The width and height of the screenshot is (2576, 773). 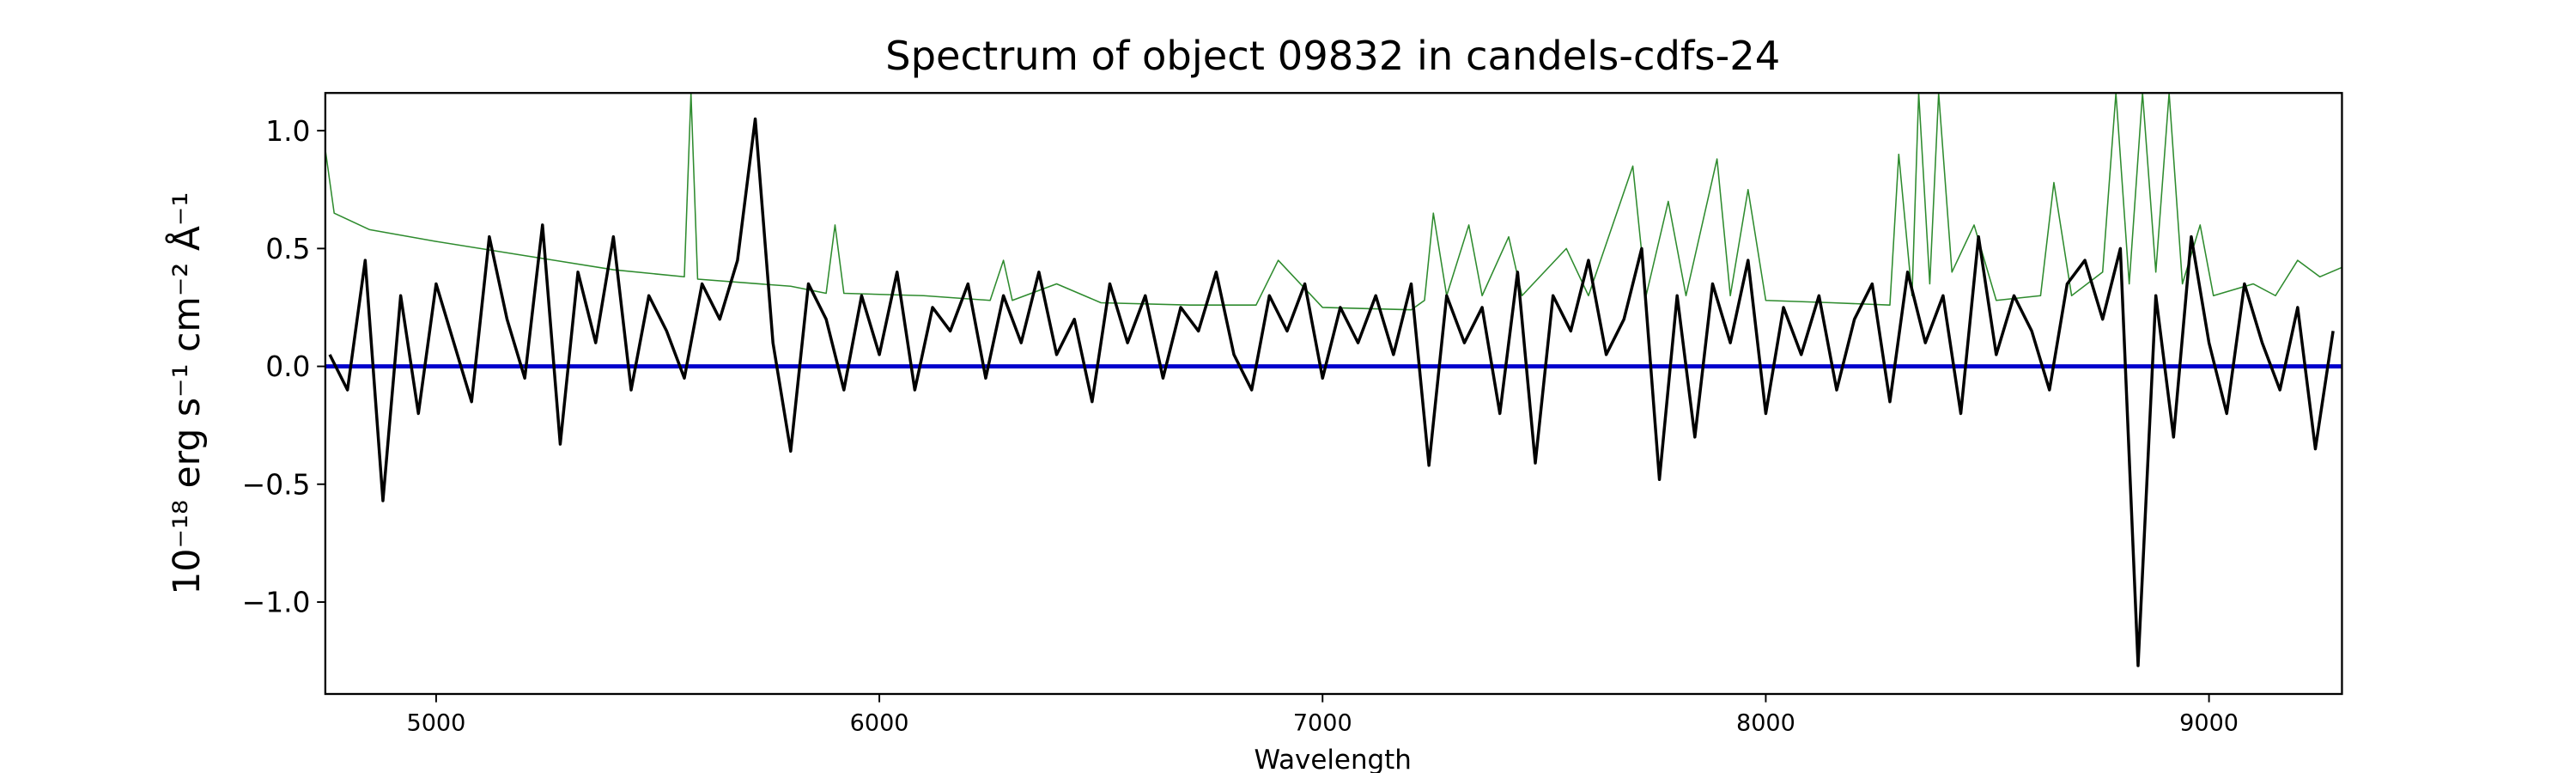 What do you see at coordinates (879, 723) in the screenshot?
I see `x-tick-label: 6000` at bounding box center [879, 723].